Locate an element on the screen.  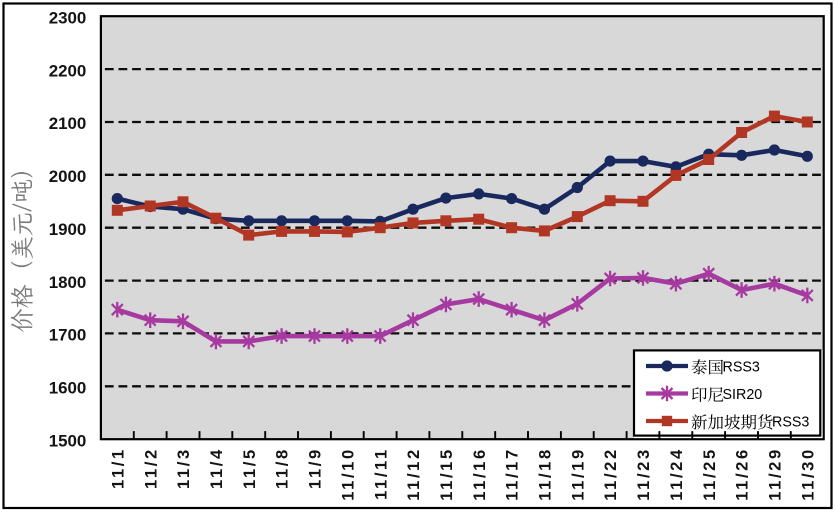
svg-text: 11/9 is located at coordinates (315, 468).